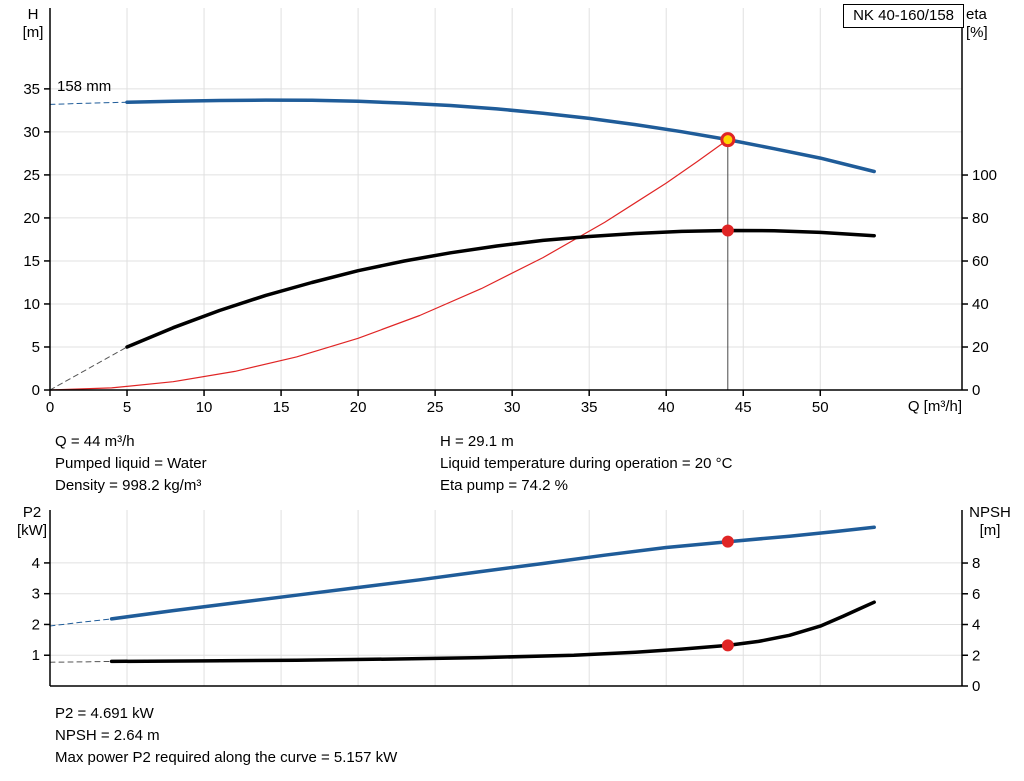  I want to click on svg-text: 100, so click(984, 175).